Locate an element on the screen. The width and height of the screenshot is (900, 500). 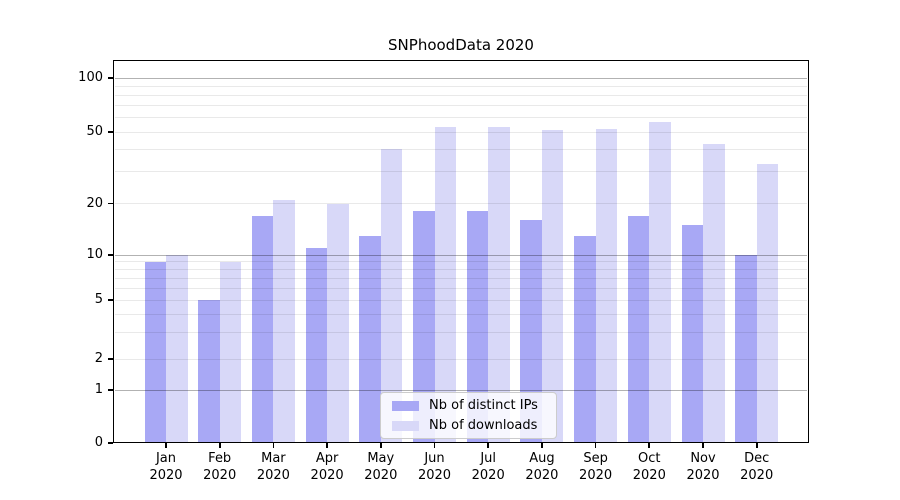
x-tick-may is located at coordinates (380, 445).